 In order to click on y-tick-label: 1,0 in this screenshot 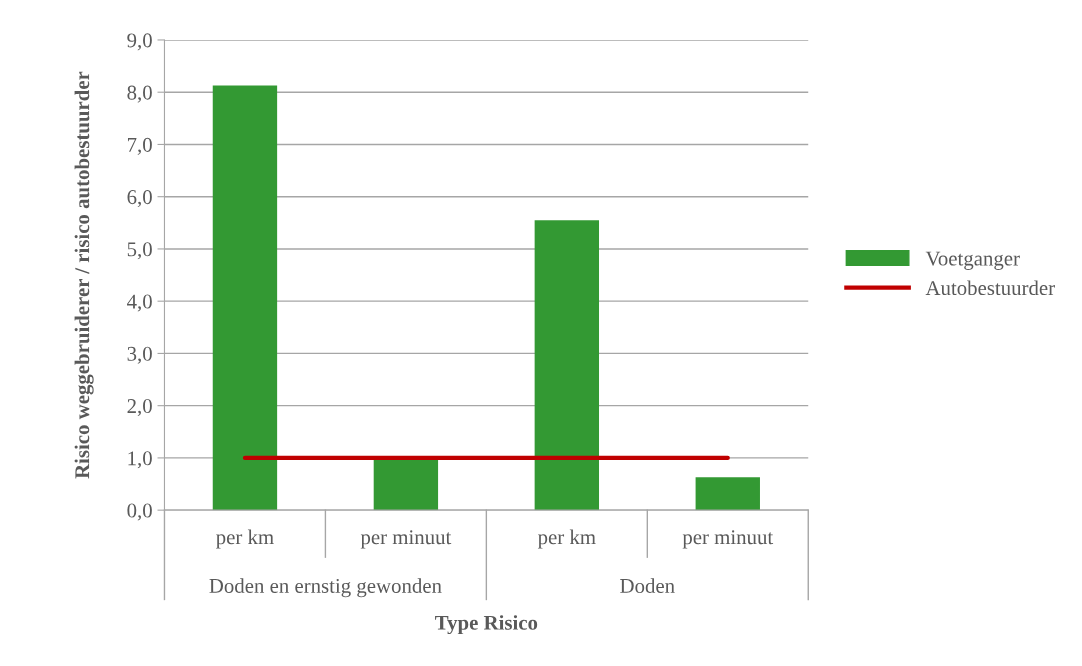, I will do `click(140, 460)`.